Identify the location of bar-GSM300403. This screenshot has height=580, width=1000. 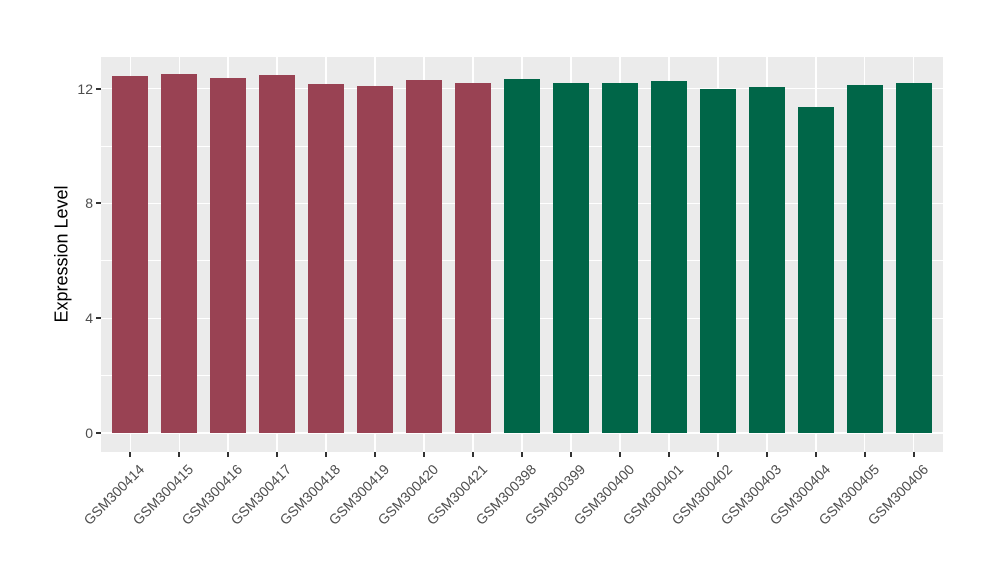
(766, 260).